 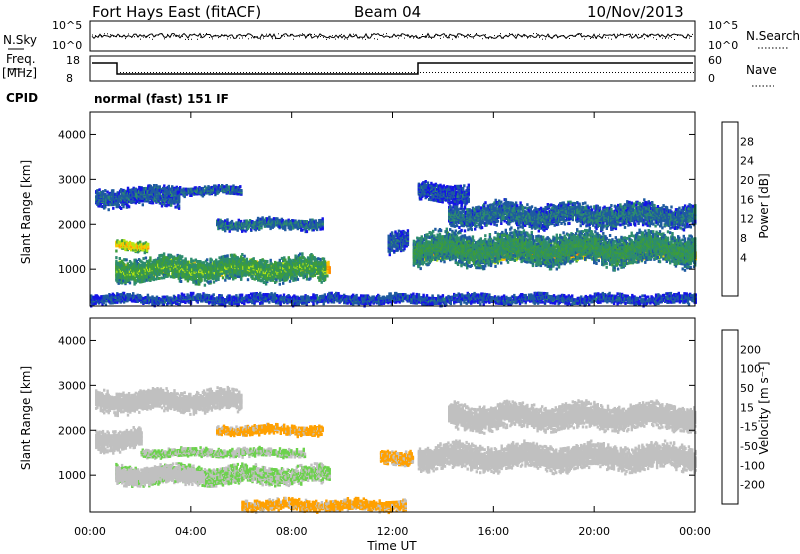 I want to click on nave-label: Nave, so click(x=761, y=70).